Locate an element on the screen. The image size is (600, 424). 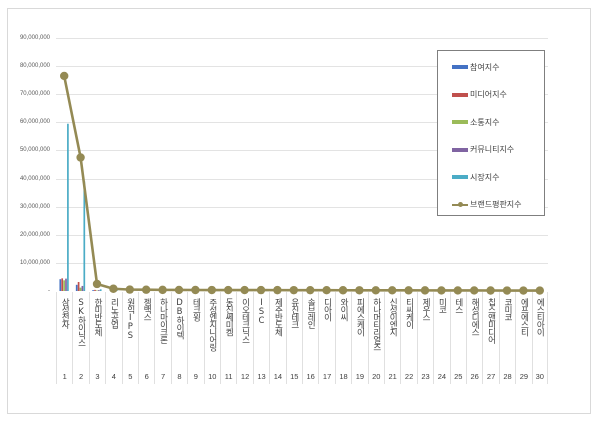
x-category-label: DB하이텍 is located at coordinates (179, 318).